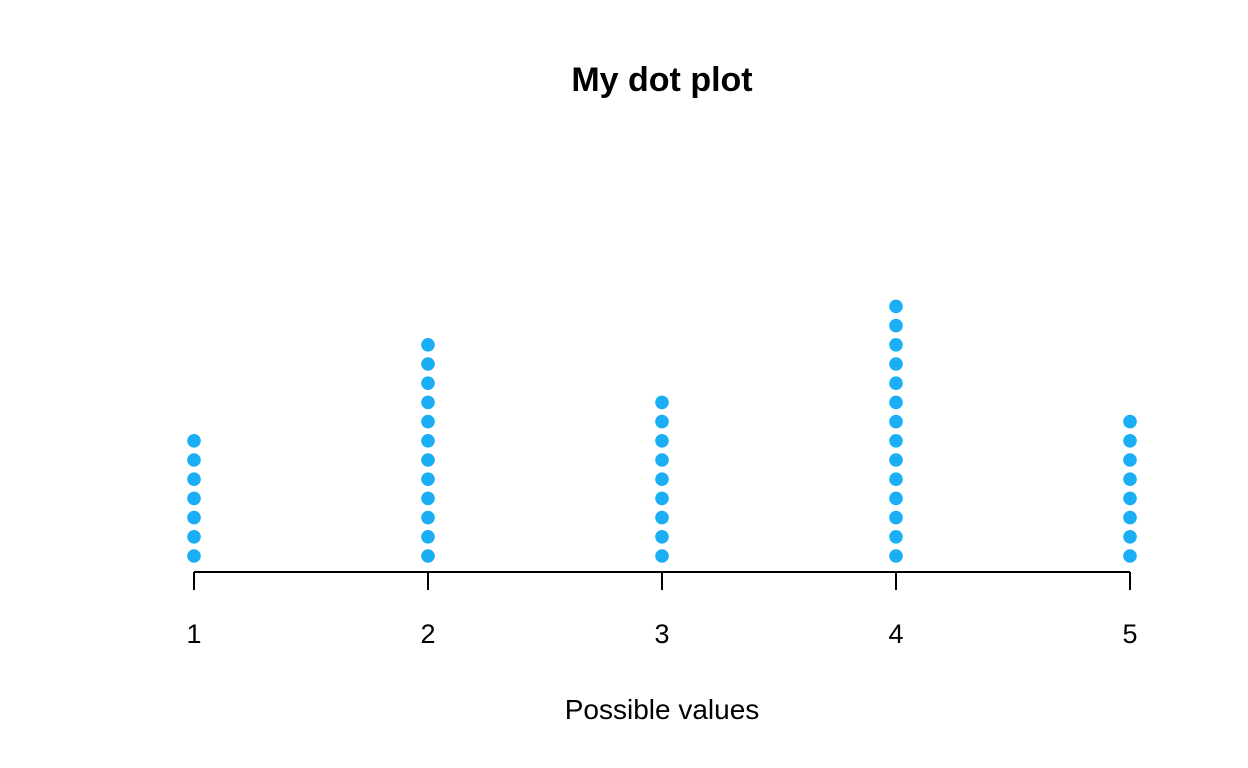 The width and height of the screenshot is (1248, 768). Describe the element at coordinates (895, 634) in the screenshot. I see `x-tick-label: 4` at that location.